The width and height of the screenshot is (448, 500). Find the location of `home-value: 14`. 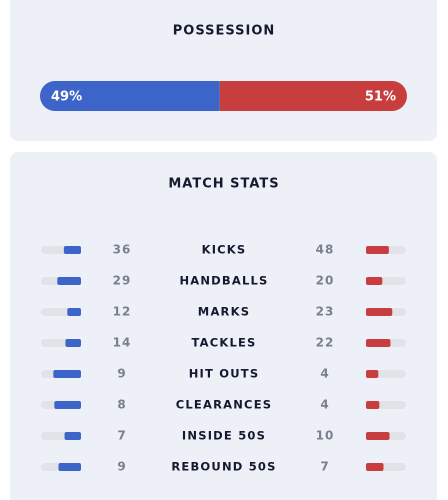

home-value: 14 is located at coordinates (122, 343).